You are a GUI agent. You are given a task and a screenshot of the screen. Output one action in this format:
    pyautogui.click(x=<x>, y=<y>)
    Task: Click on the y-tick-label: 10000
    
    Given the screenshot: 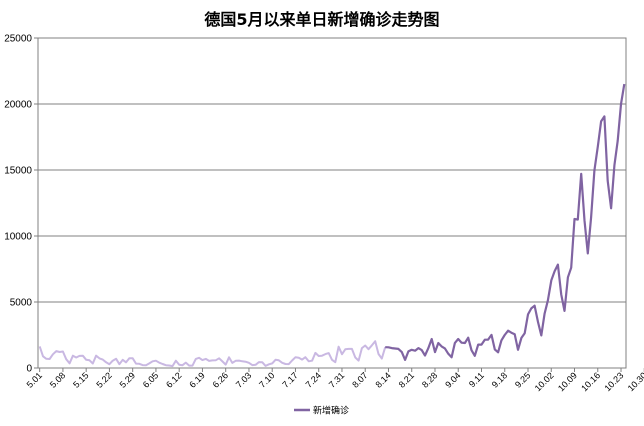 What is the action you would take?
    pyautogui.click(x=18, y=237)
    